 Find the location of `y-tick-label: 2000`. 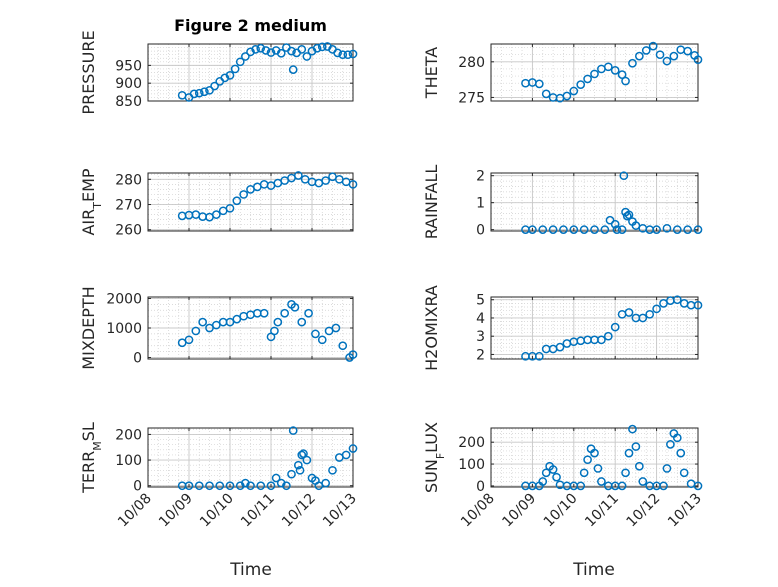

y-tick-label: 2000 is located at coordinates (124, 299).